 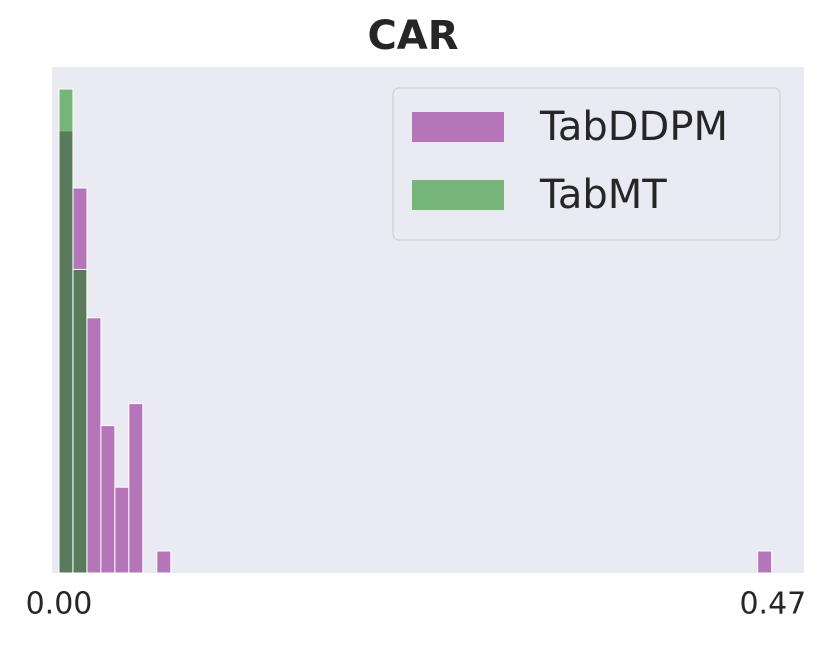 I want to click on legend-label: TabDDPM, so click(x=633, y=127).